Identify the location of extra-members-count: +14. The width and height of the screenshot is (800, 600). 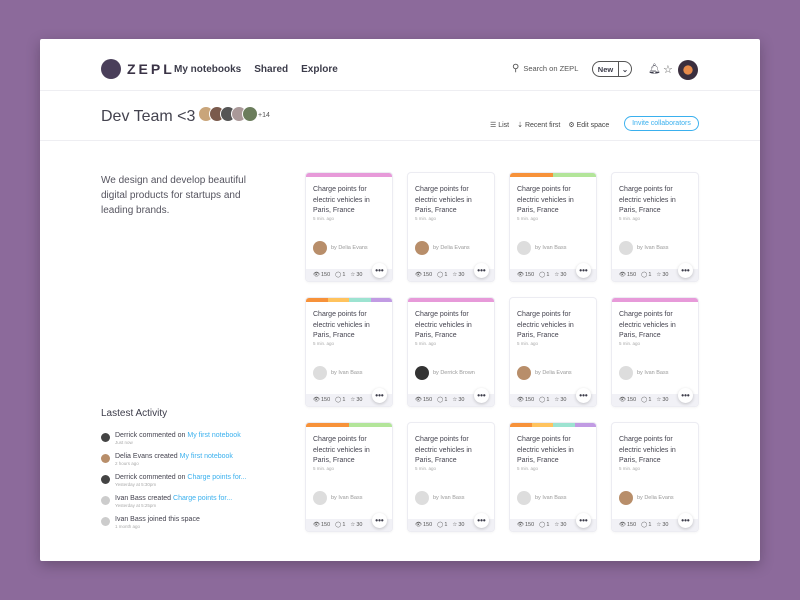
(264, 115).